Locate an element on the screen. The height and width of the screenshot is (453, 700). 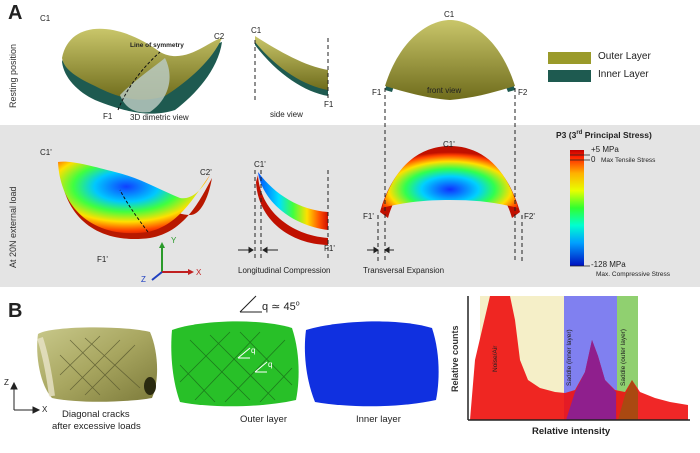
expansion-label: Transversal Expansion is located at coordinates (404, 270).